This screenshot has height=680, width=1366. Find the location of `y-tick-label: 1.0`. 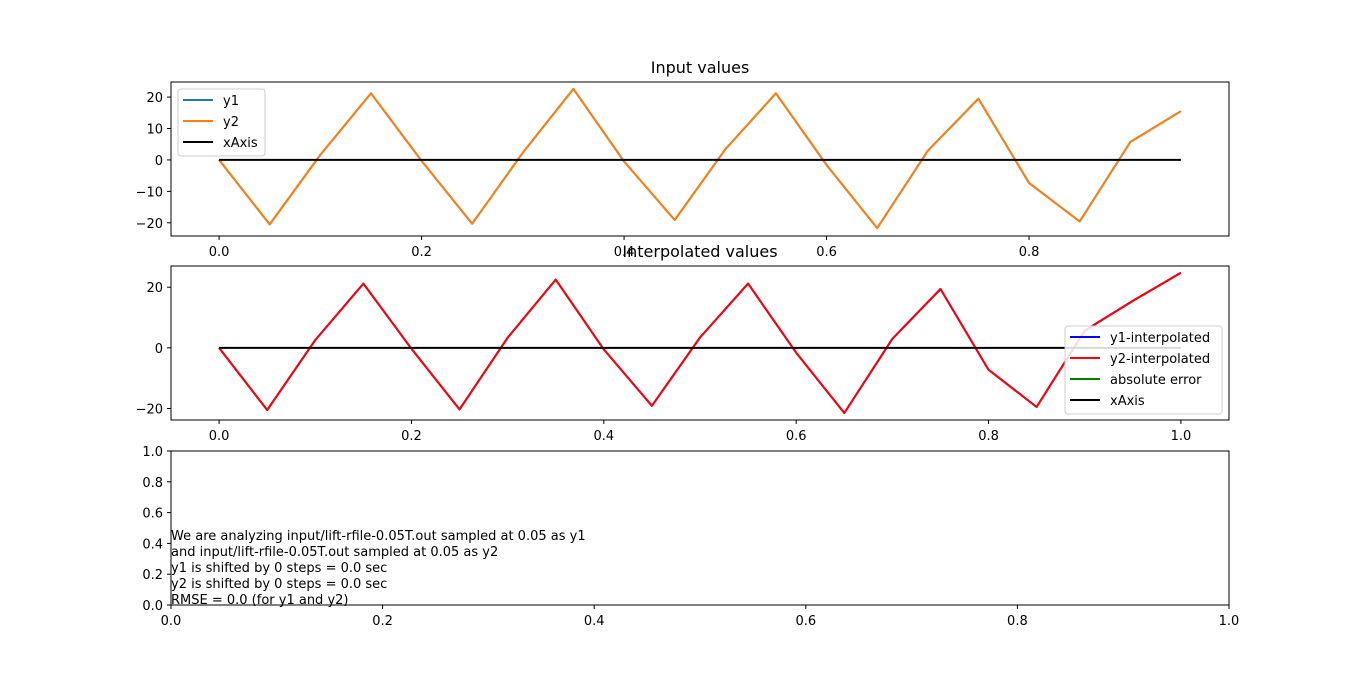

y-tick-label: 1.0 is located at coordinates (152, 452).